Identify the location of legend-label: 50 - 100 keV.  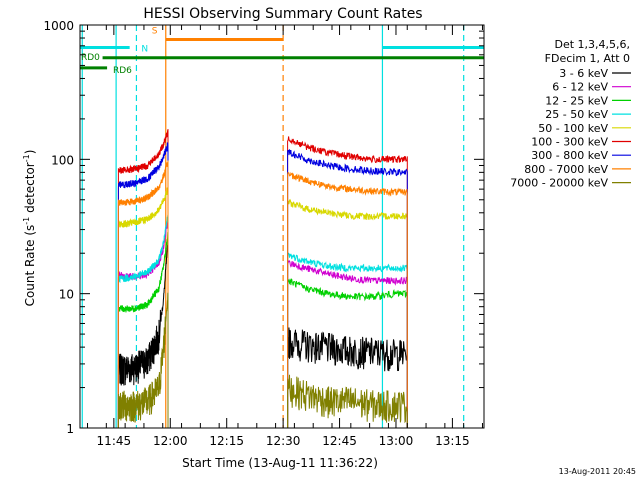
(573, 128).